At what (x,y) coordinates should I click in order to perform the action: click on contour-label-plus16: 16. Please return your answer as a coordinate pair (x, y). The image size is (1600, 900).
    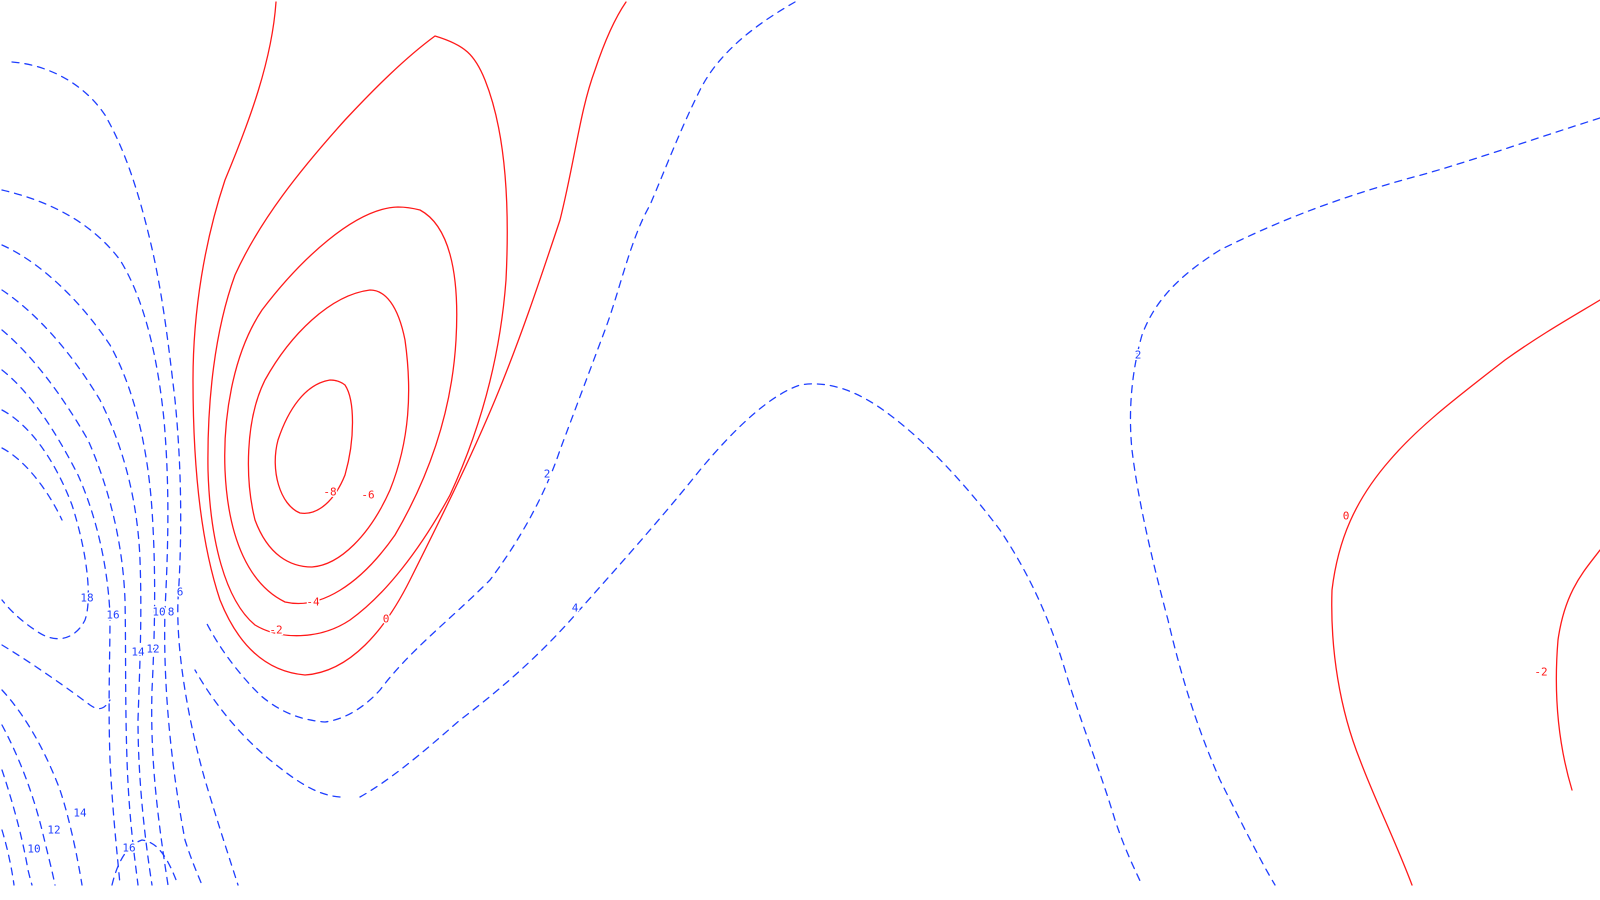
    Looking at the image, I should click on (112, 615).